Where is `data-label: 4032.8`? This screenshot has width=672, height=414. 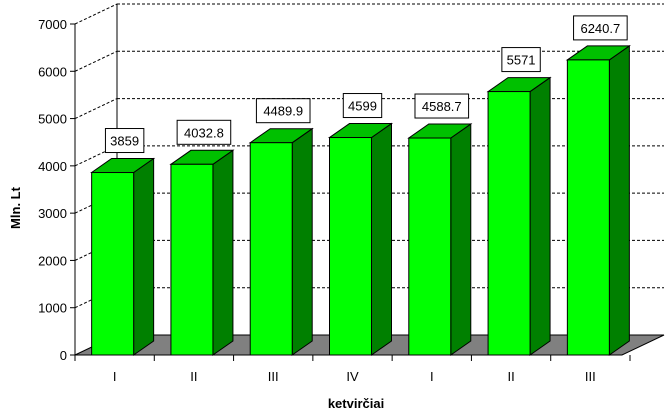 data-label: 4032.8 is located at coordinates (204, 132).